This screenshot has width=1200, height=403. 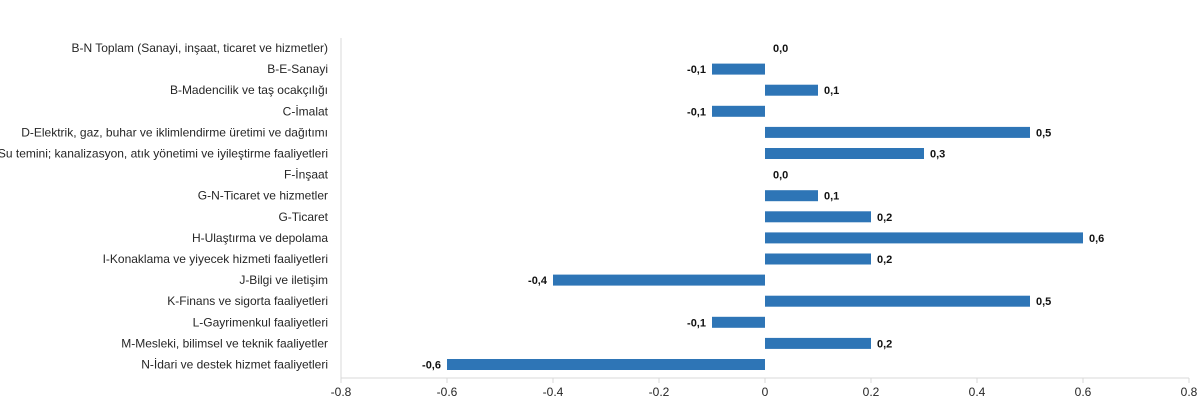 I want to click on x-tick-label: -0.8, so click(x=341, y=392).